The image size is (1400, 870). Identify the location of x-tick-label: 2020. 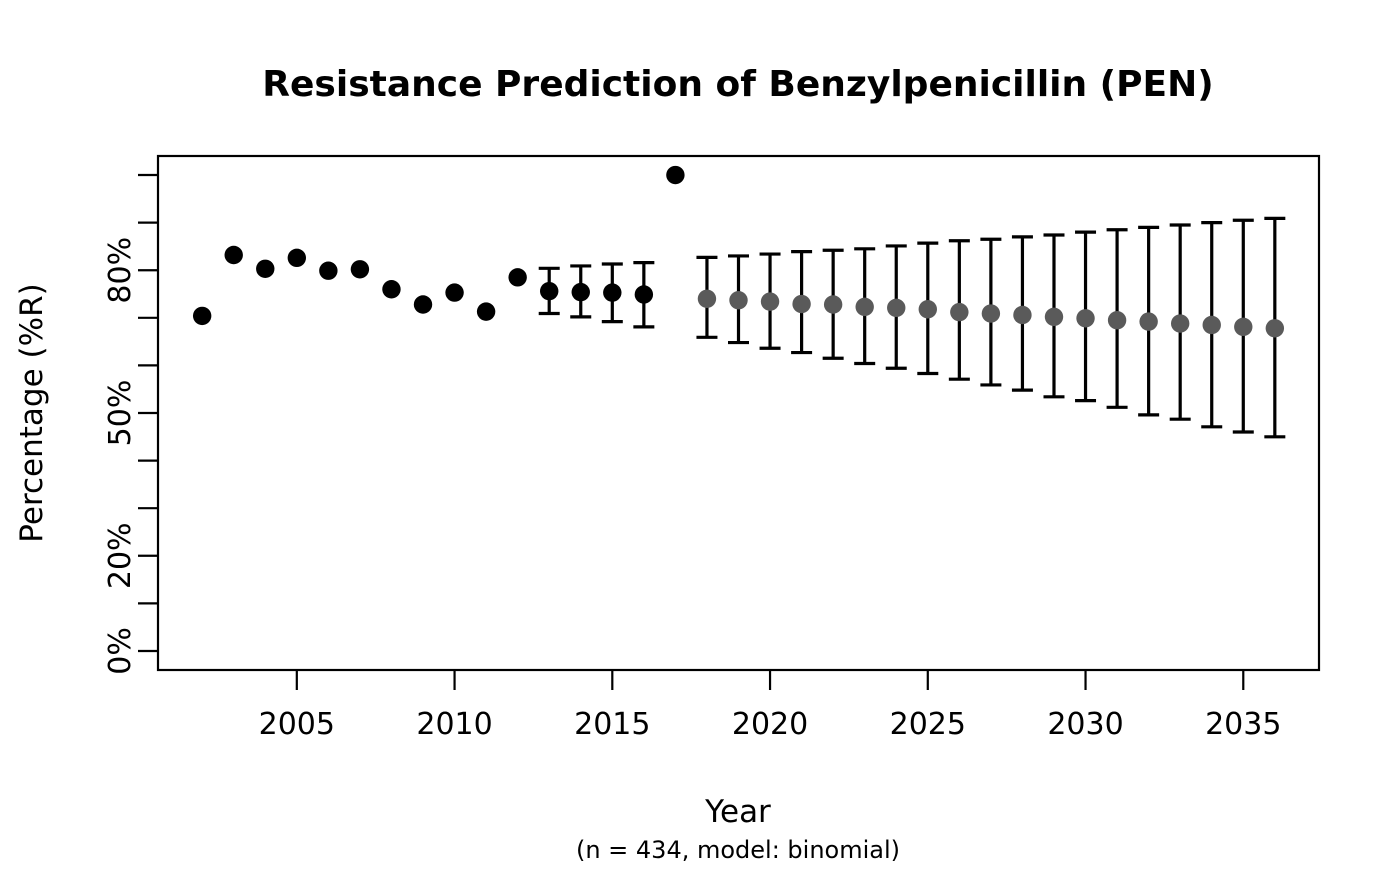
(770, 724).